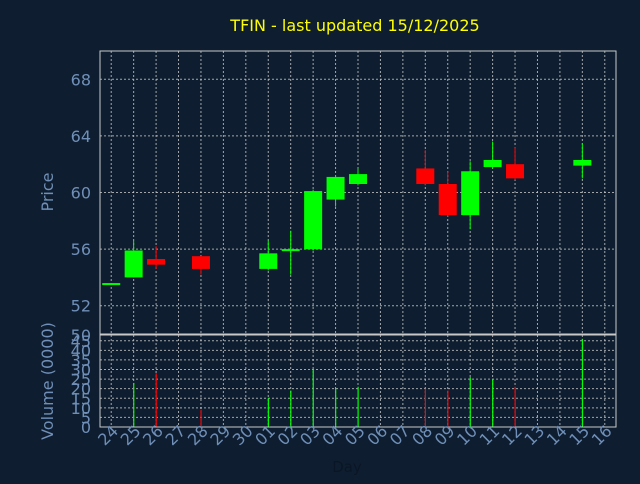 This screenshot has width=640, height=484. Describe the element at coordinates (81, 306) in the screenshot. I see `price-tick-label: 52` at that location.